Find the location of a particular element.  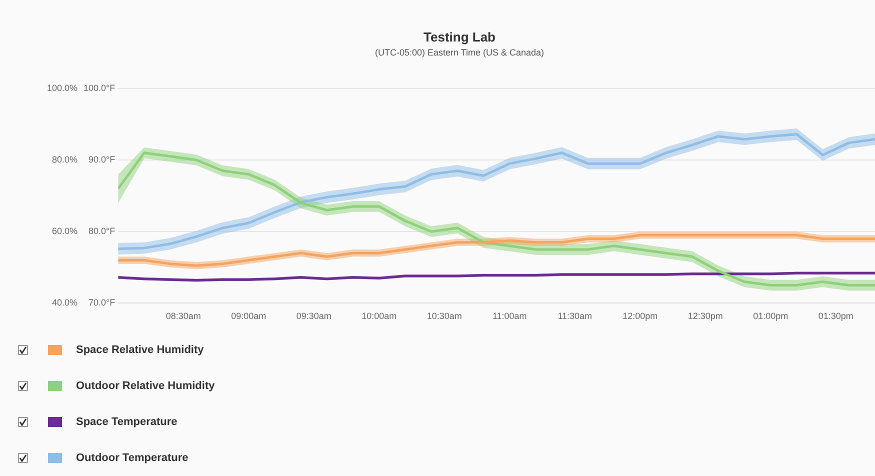

legend-label: Space Temperature is located at coordinates (127, 422).